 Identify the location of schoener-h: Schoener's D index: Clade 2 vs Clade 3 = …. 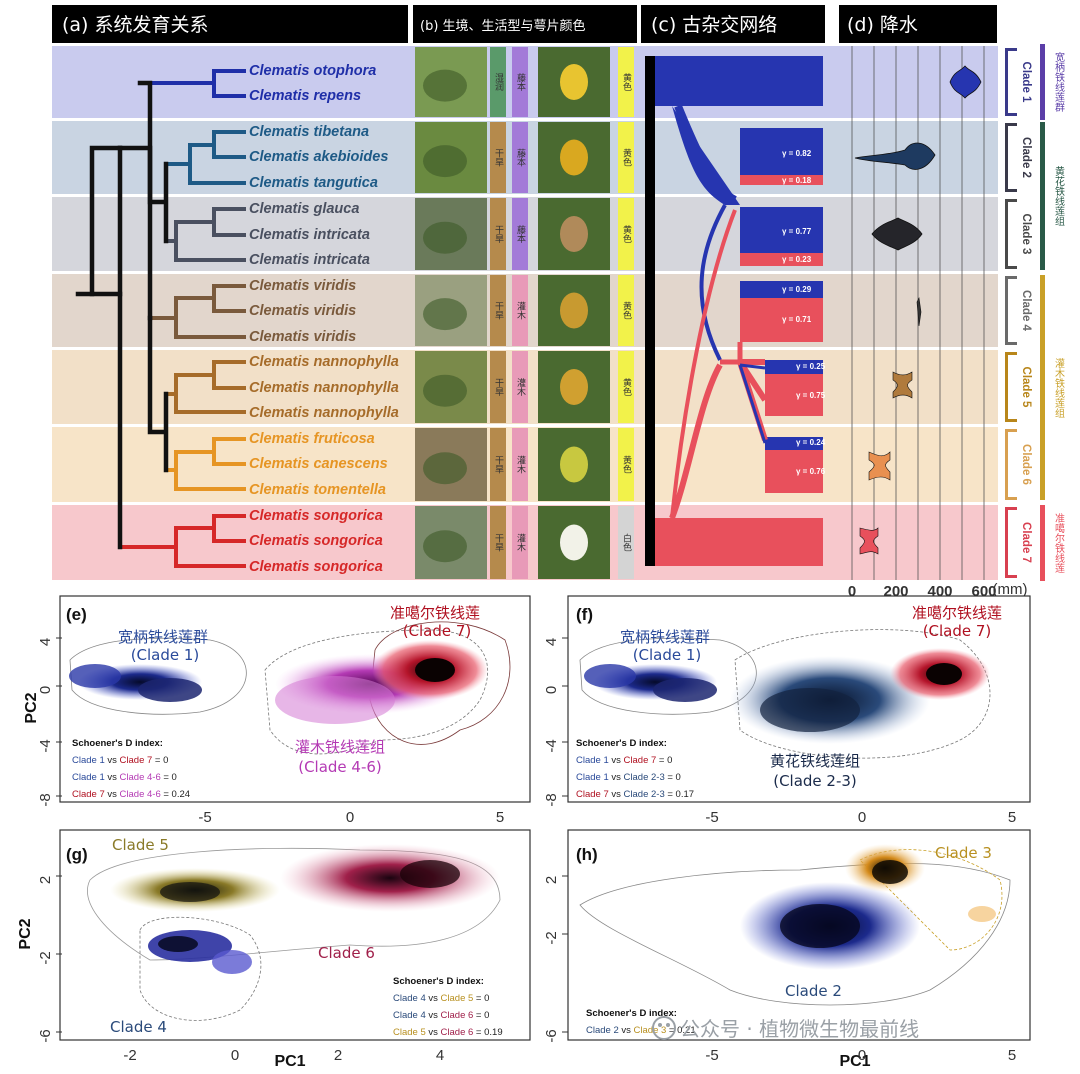
(641, 1022).